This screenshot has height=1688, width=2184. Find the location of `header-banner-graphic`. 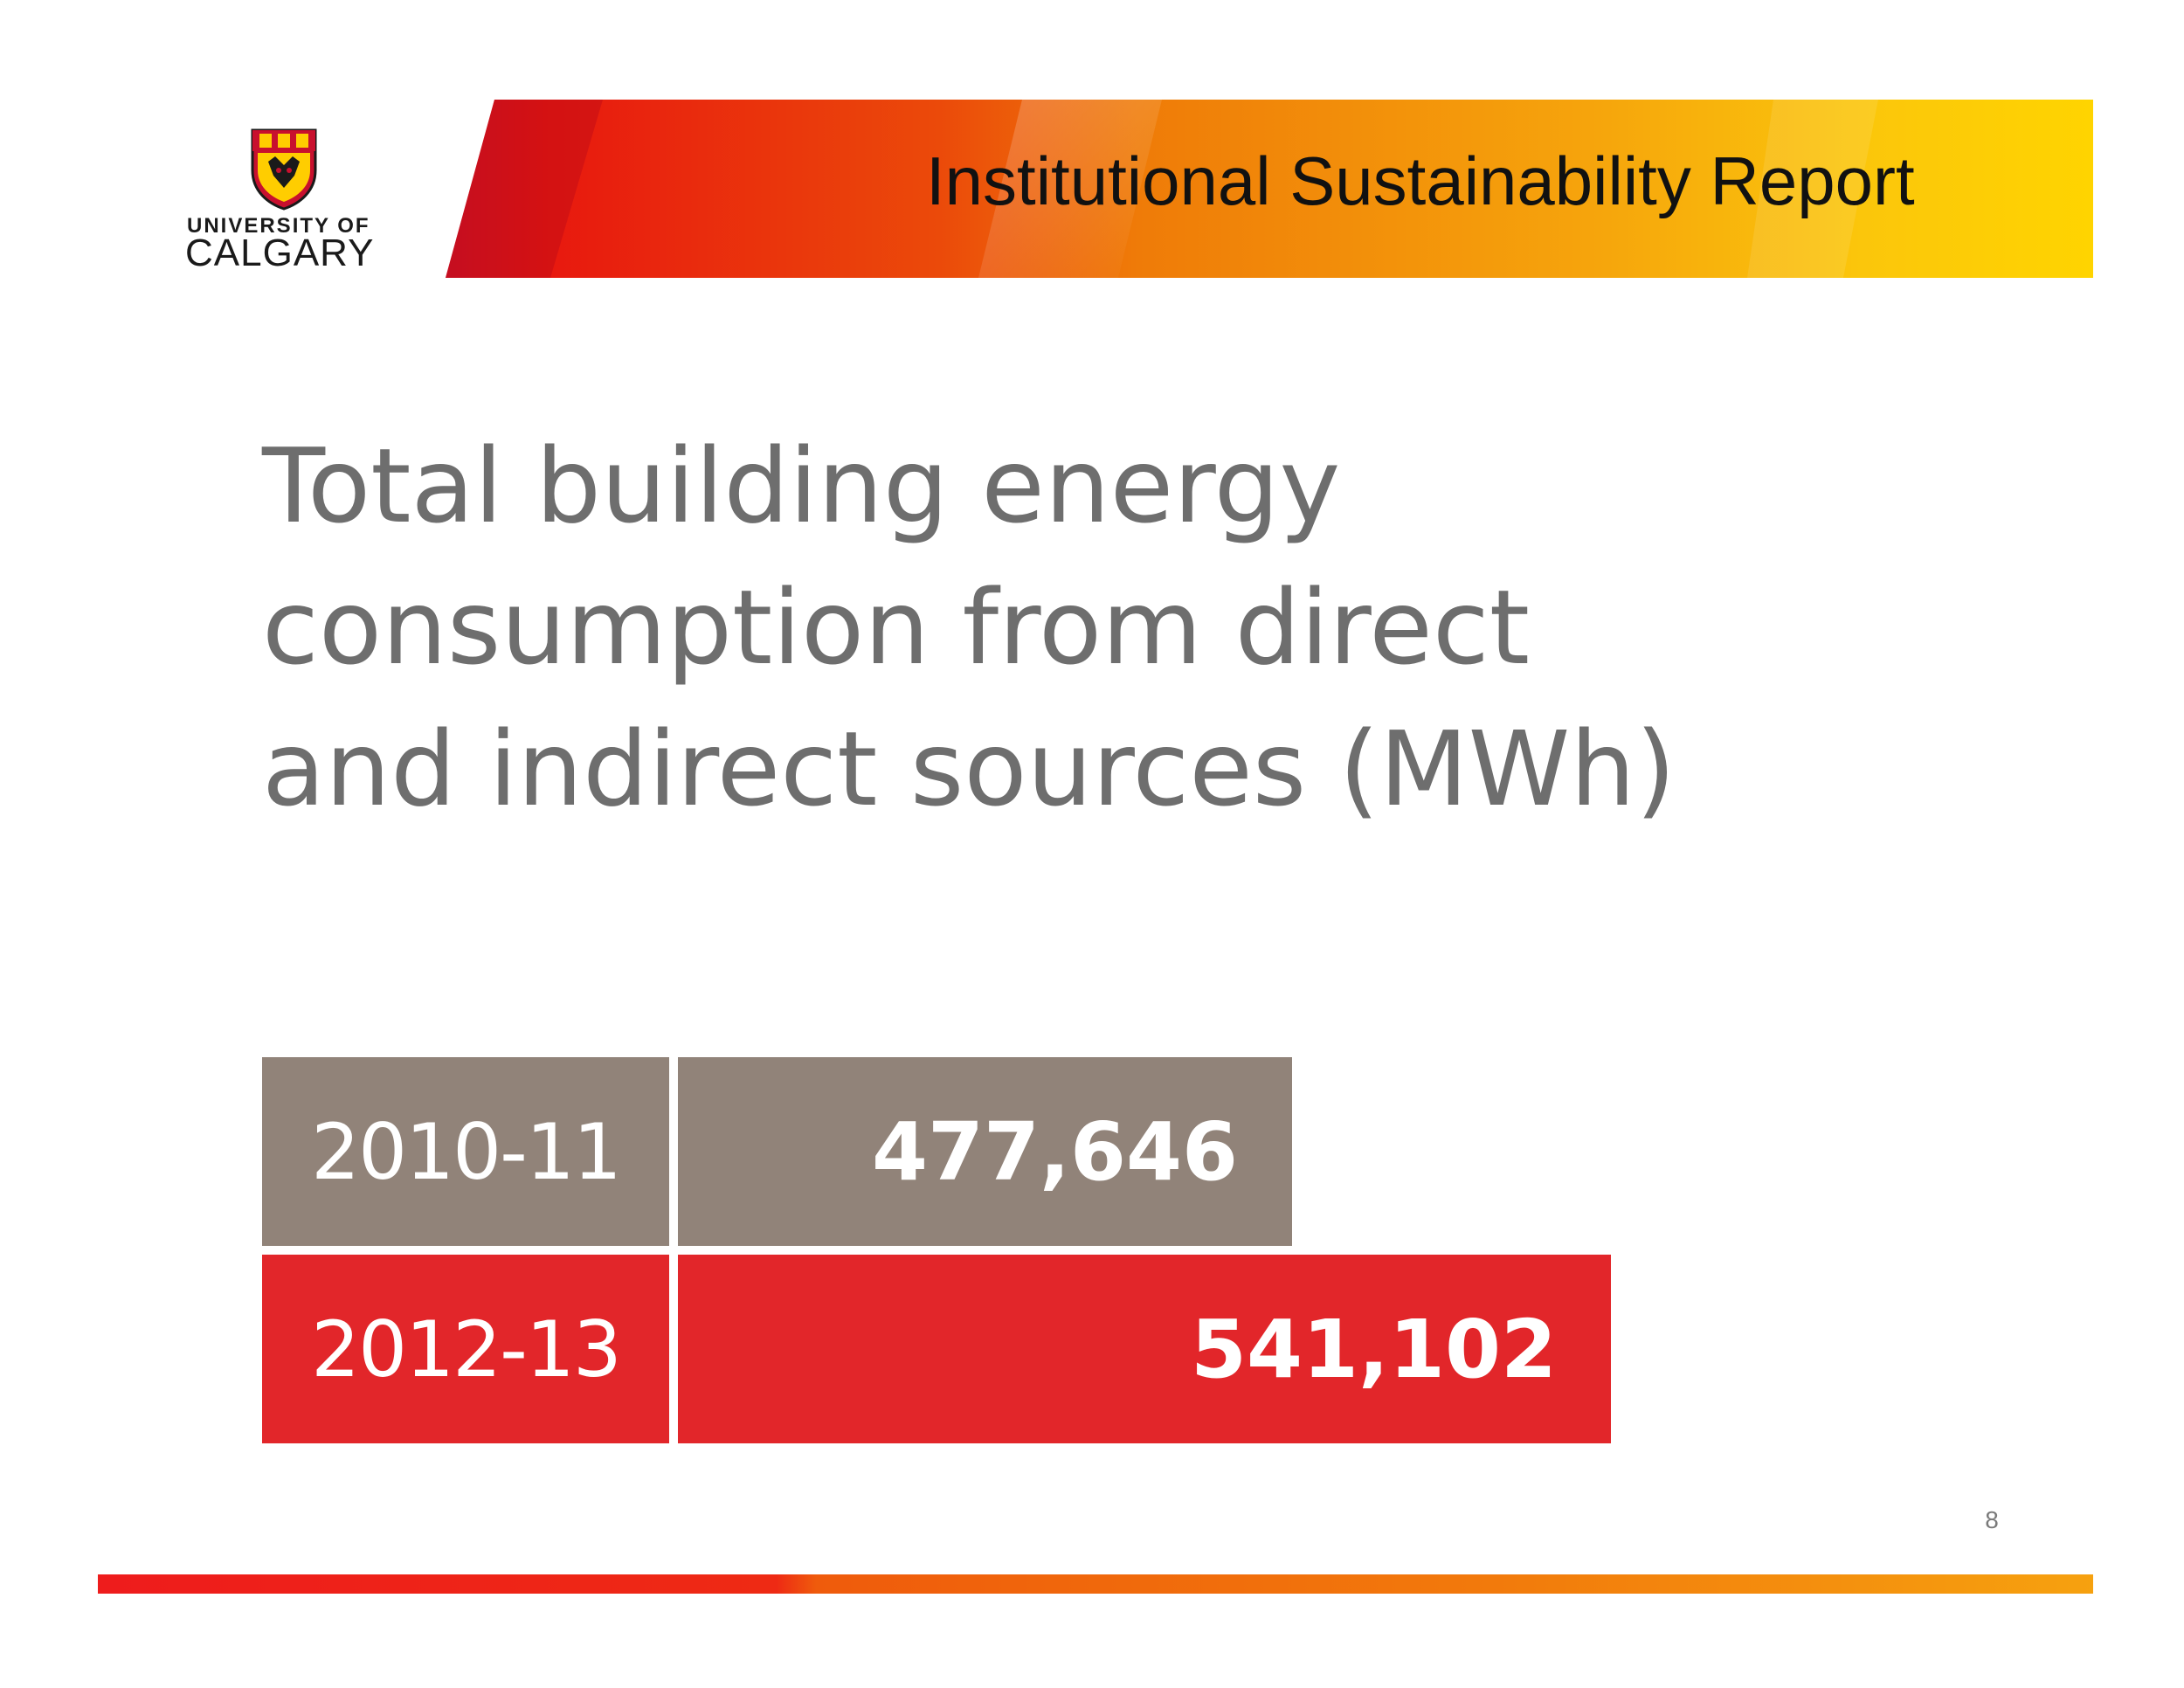

header-banner-graphic is located at coordinates (1269, 189).